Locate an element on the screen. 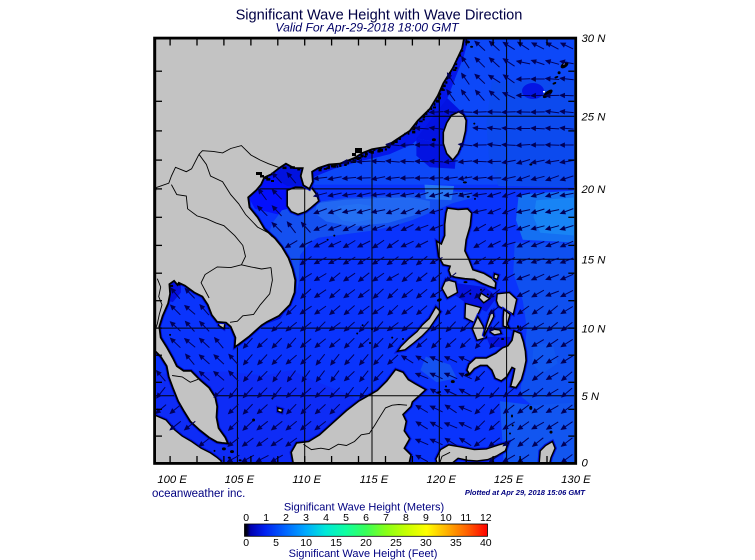 This screenshot has width=755, height=560. svg-text: 130 E is located at coordinates (576, 480).